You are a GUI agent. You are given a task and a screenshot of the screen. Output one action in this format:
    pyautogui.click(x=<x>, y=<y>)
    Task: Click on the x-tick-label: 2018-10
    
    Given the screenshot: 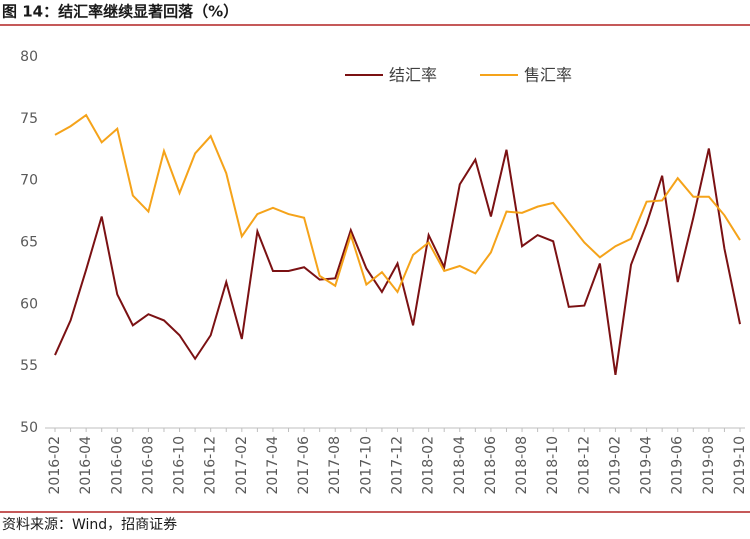 What is the action you would take?
    pyautogui.click(x=553, y=465)
    